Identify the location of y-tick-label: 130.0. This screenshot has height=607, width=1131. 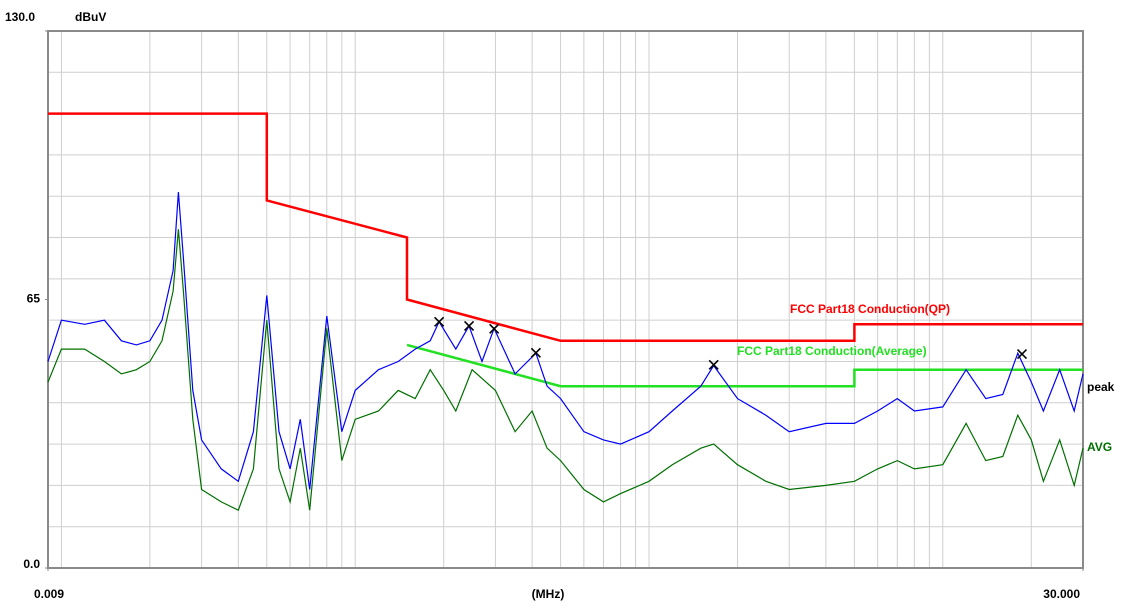
(20, 17).